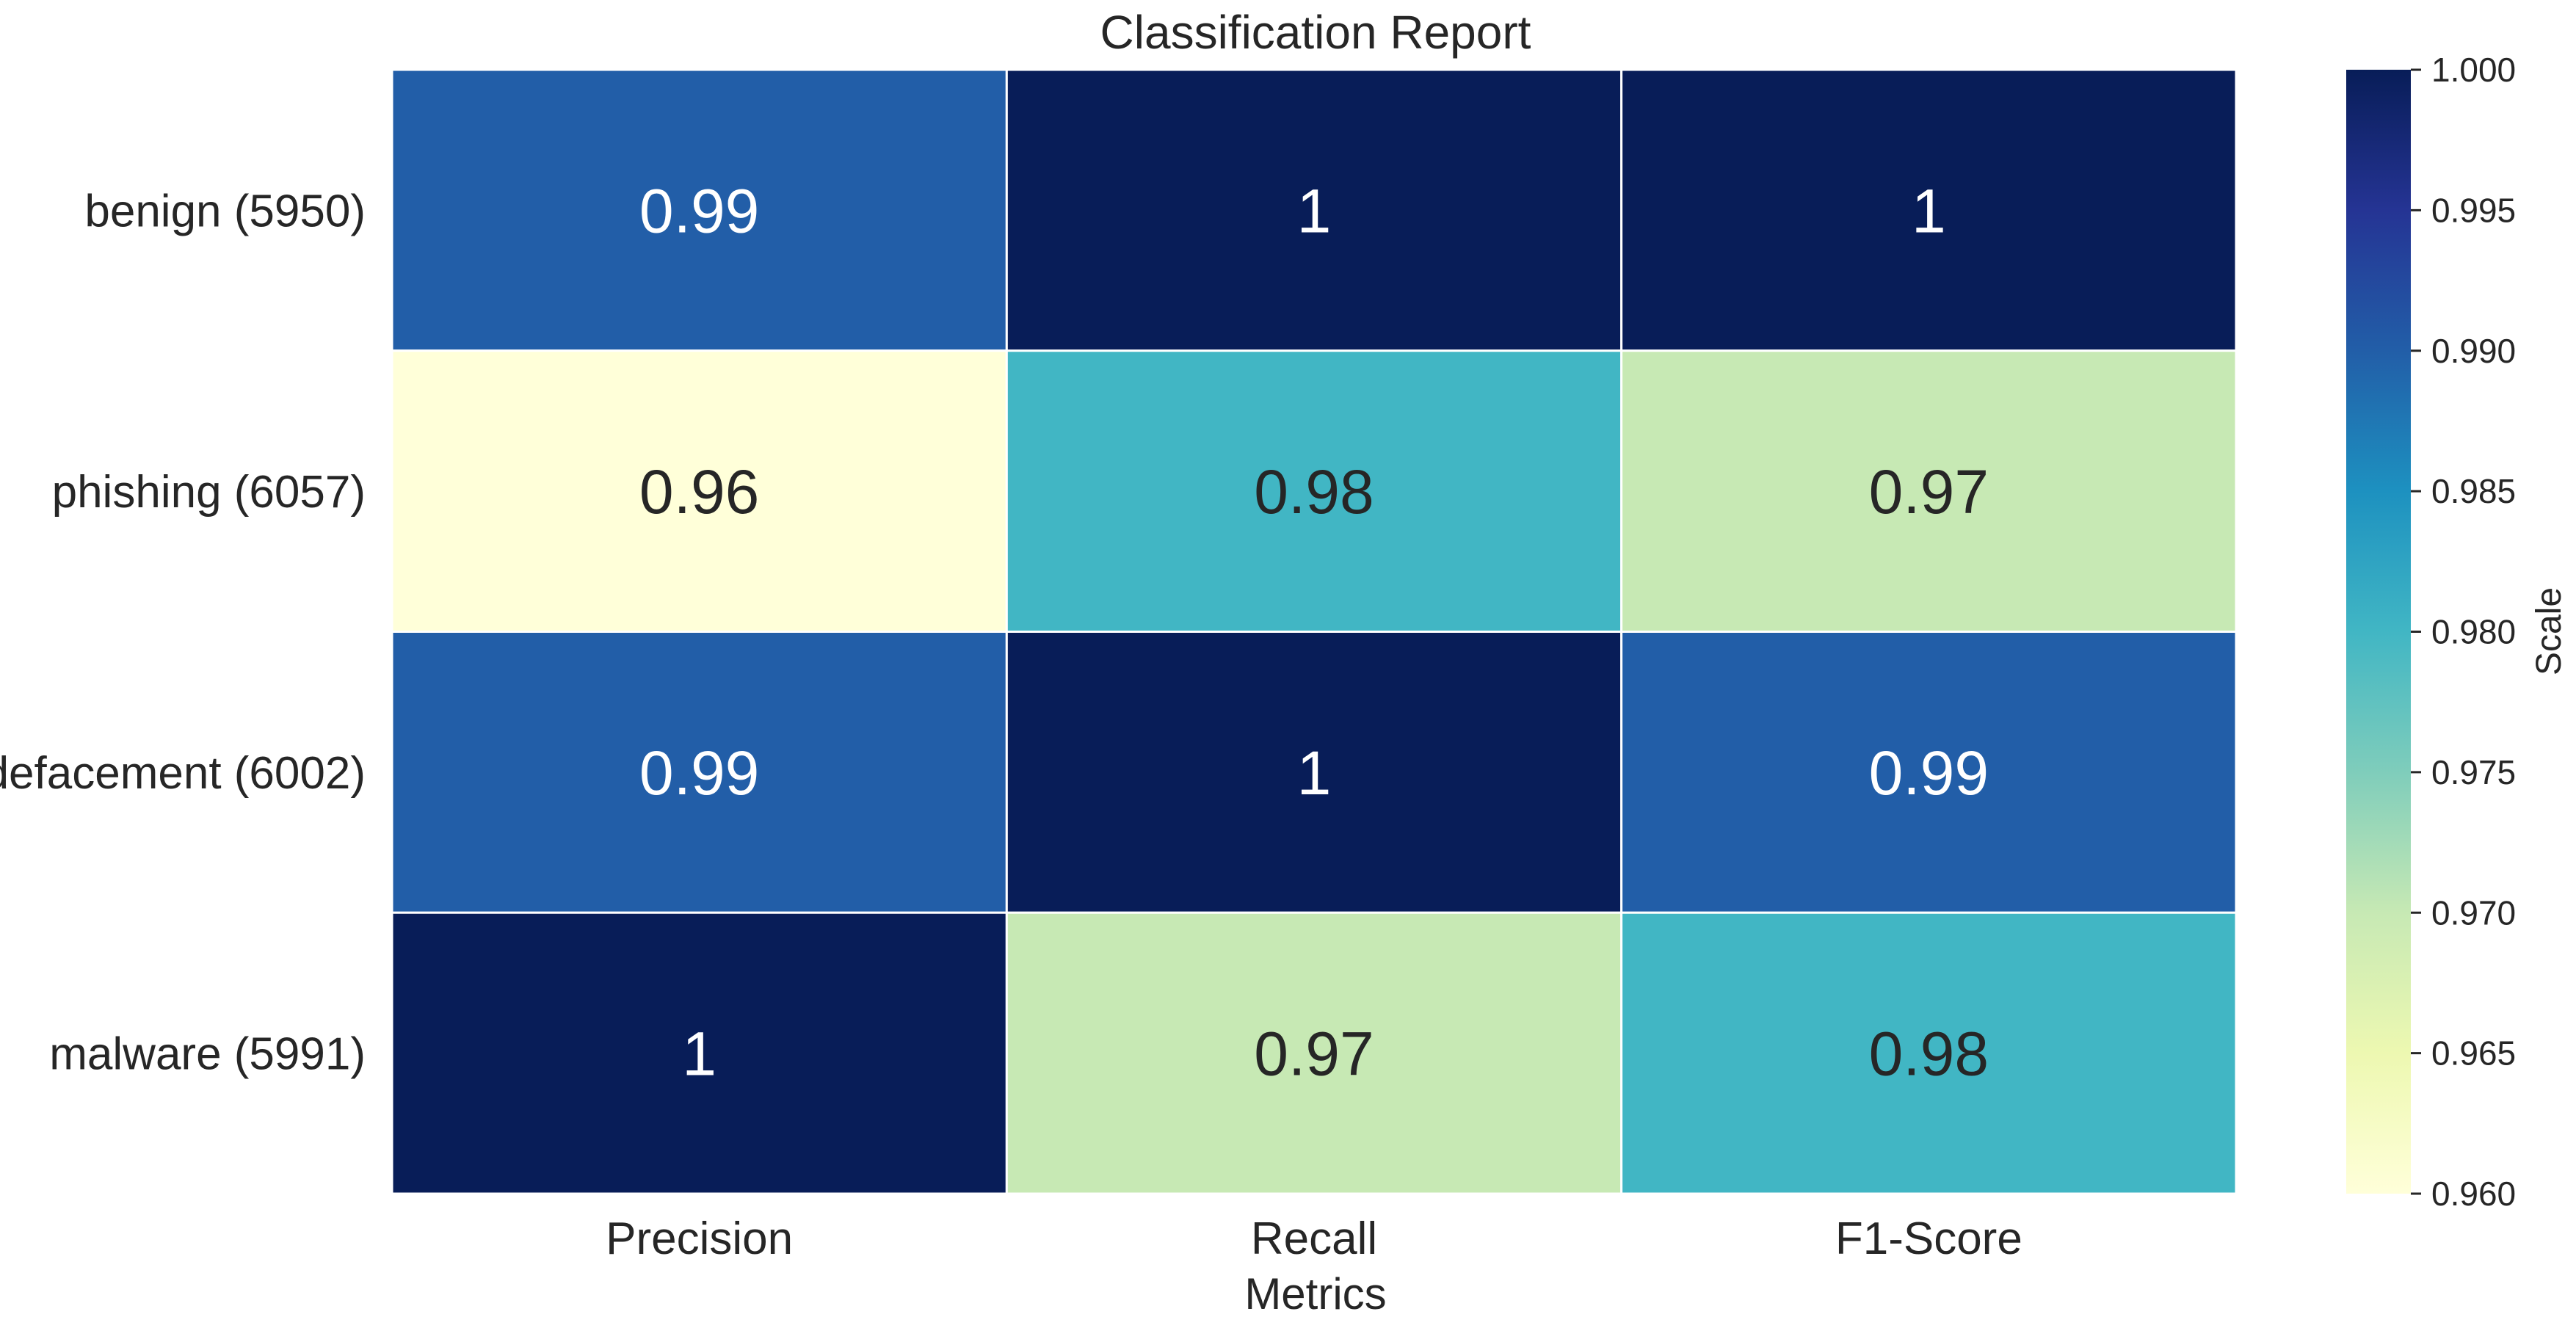 This screenshot has height=1328, width=2576. Describe the element at coordinates (2474, 491) in the screenshot. I see `colorbar-tick-label: 0.985` at that location.